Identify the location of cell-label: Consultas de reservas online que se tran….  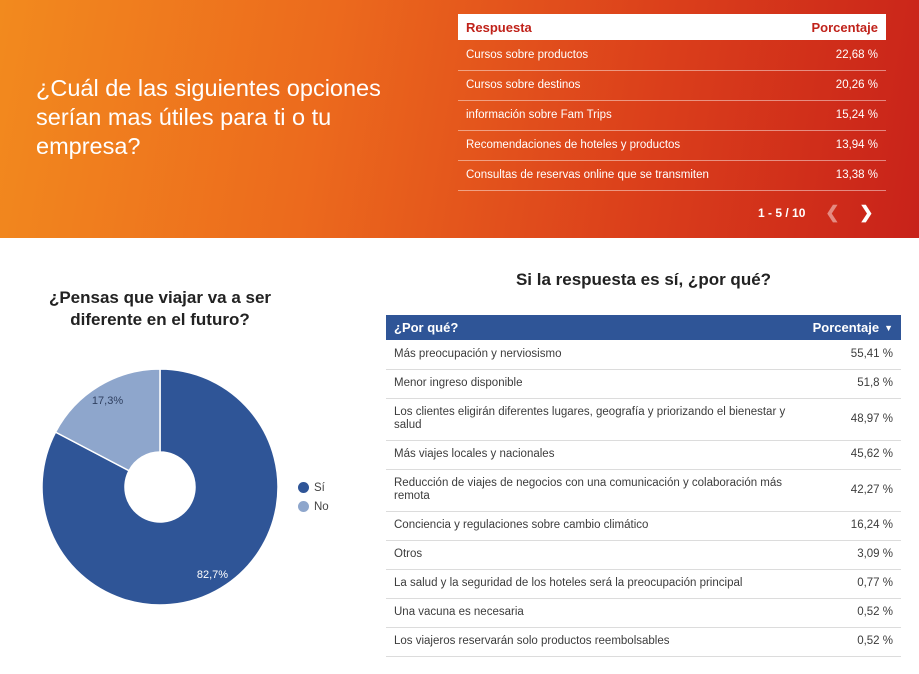
(620, 175).